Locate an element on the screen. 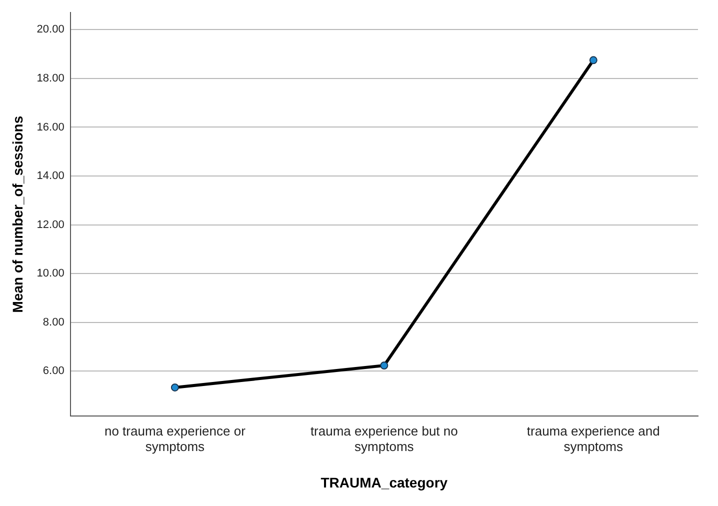 Image resolution: width=718 pixels, height=506 pixels. x-tick-label: no trauma experience or symptoms is located at coordinates (175, 438).